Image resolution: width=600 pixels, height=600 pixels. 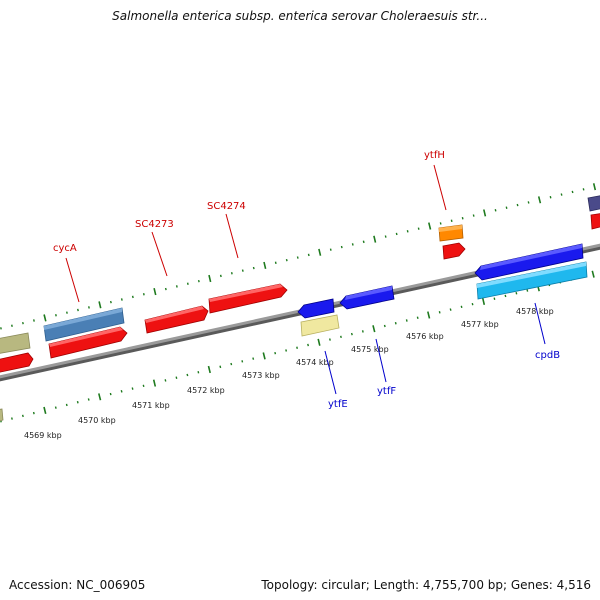 What do you see at coordinates (65, 248) in the screenshot?
I see `gene-label-cycA: cycA` at bounding box center [65, 248].